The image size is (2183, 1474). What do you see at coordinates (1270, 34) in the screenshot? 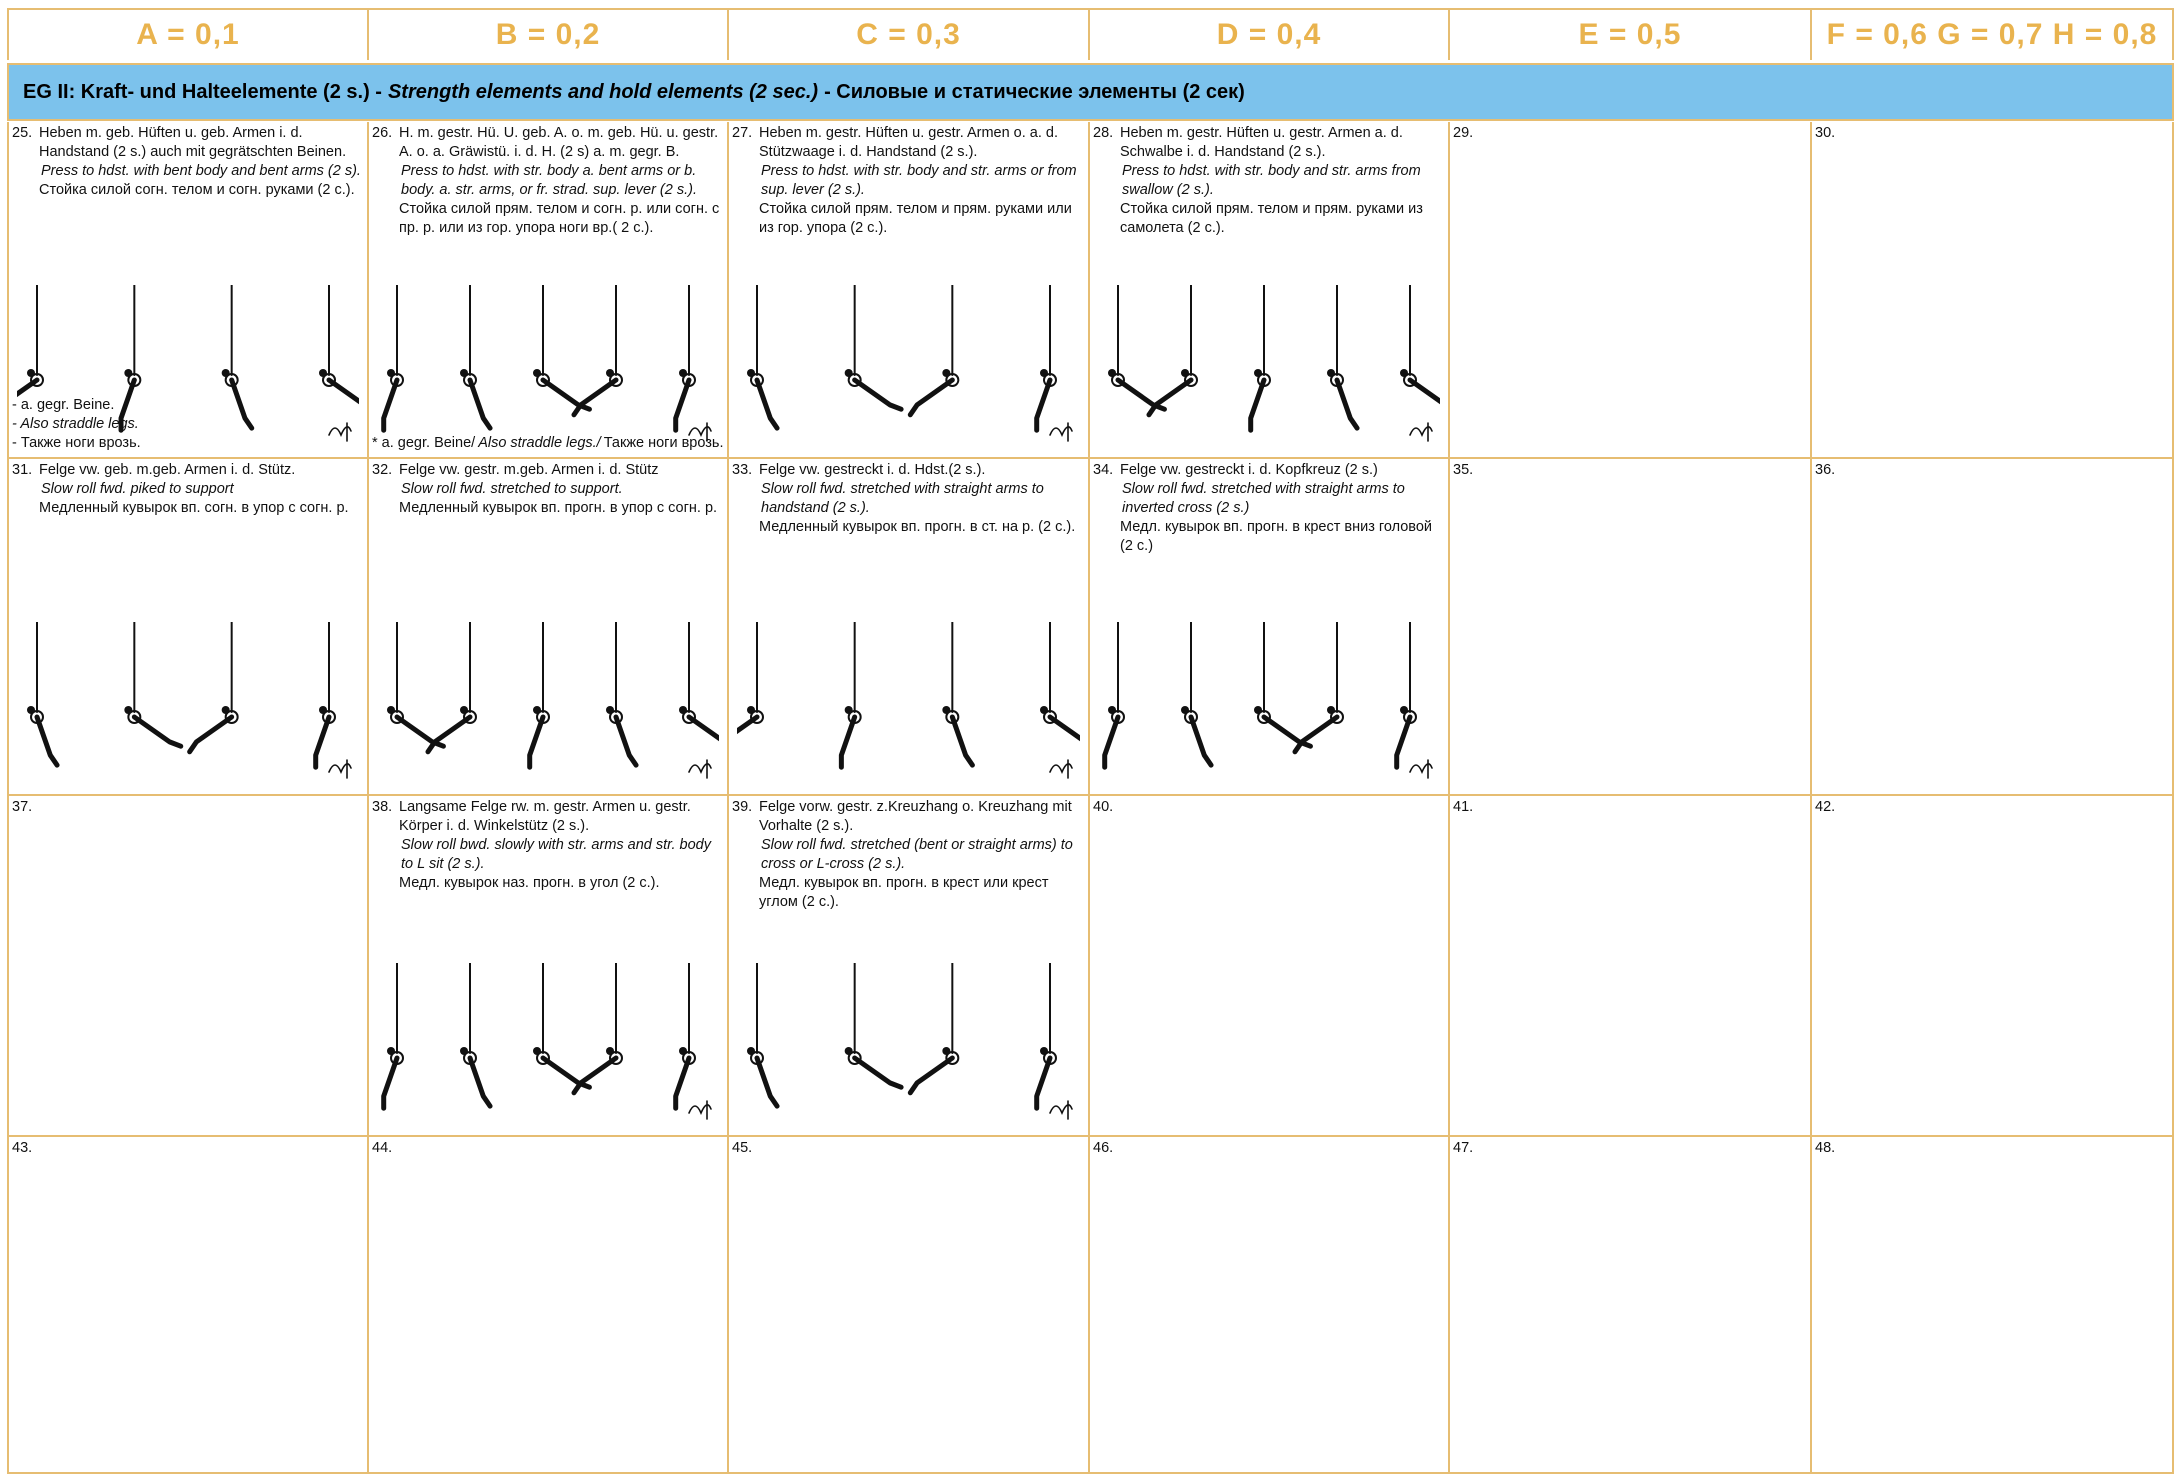
I see `column-header: D = 0,4` at bounding box center [1270, 34].